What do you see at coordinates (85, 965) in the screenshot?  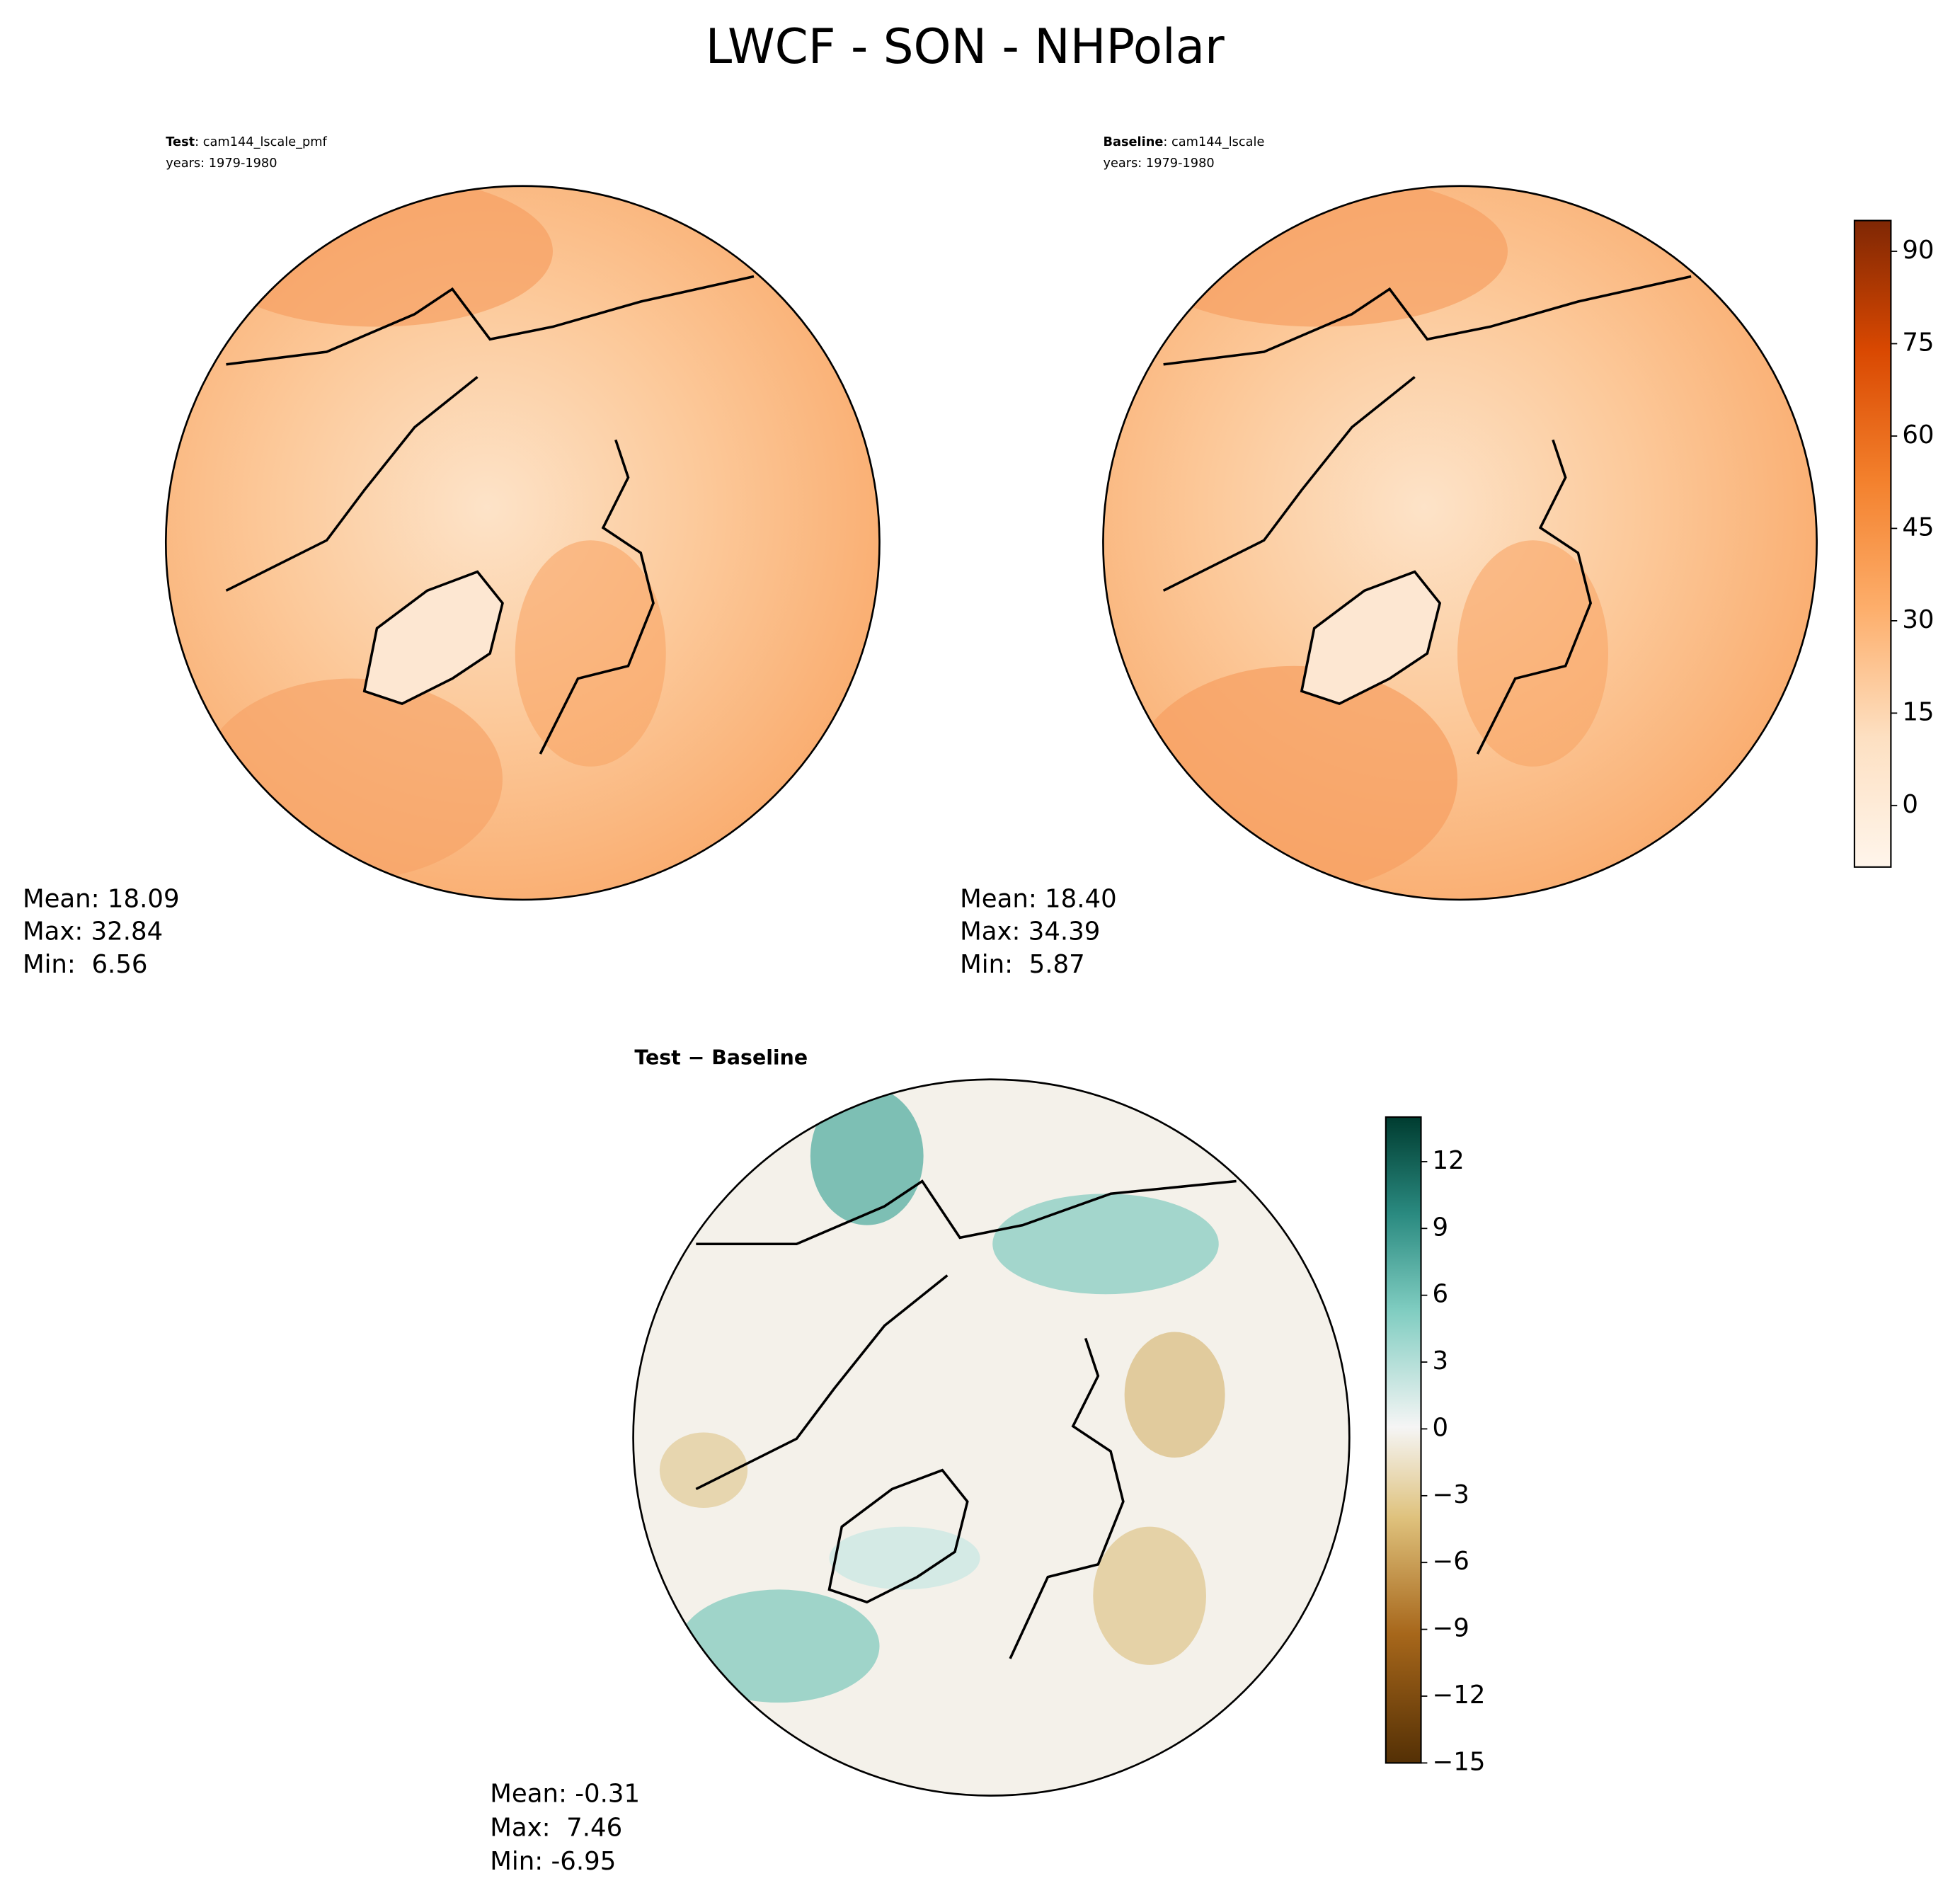 I see `stat-line: Min: 6.56` at bounding box center [85, 965].